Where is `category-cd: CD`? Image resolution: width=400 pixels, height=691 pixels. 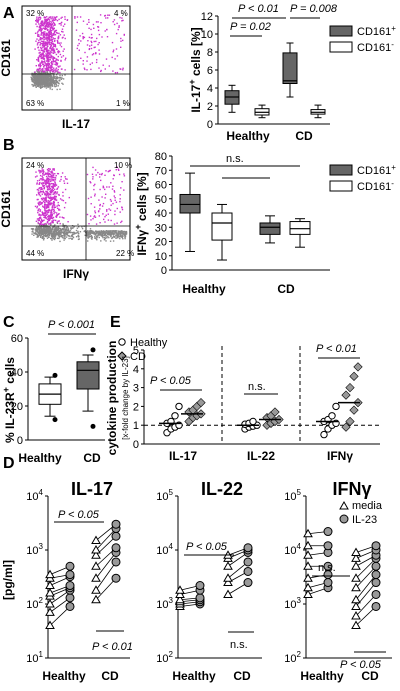
category-cd: CD is located at coordinates (370, 676).